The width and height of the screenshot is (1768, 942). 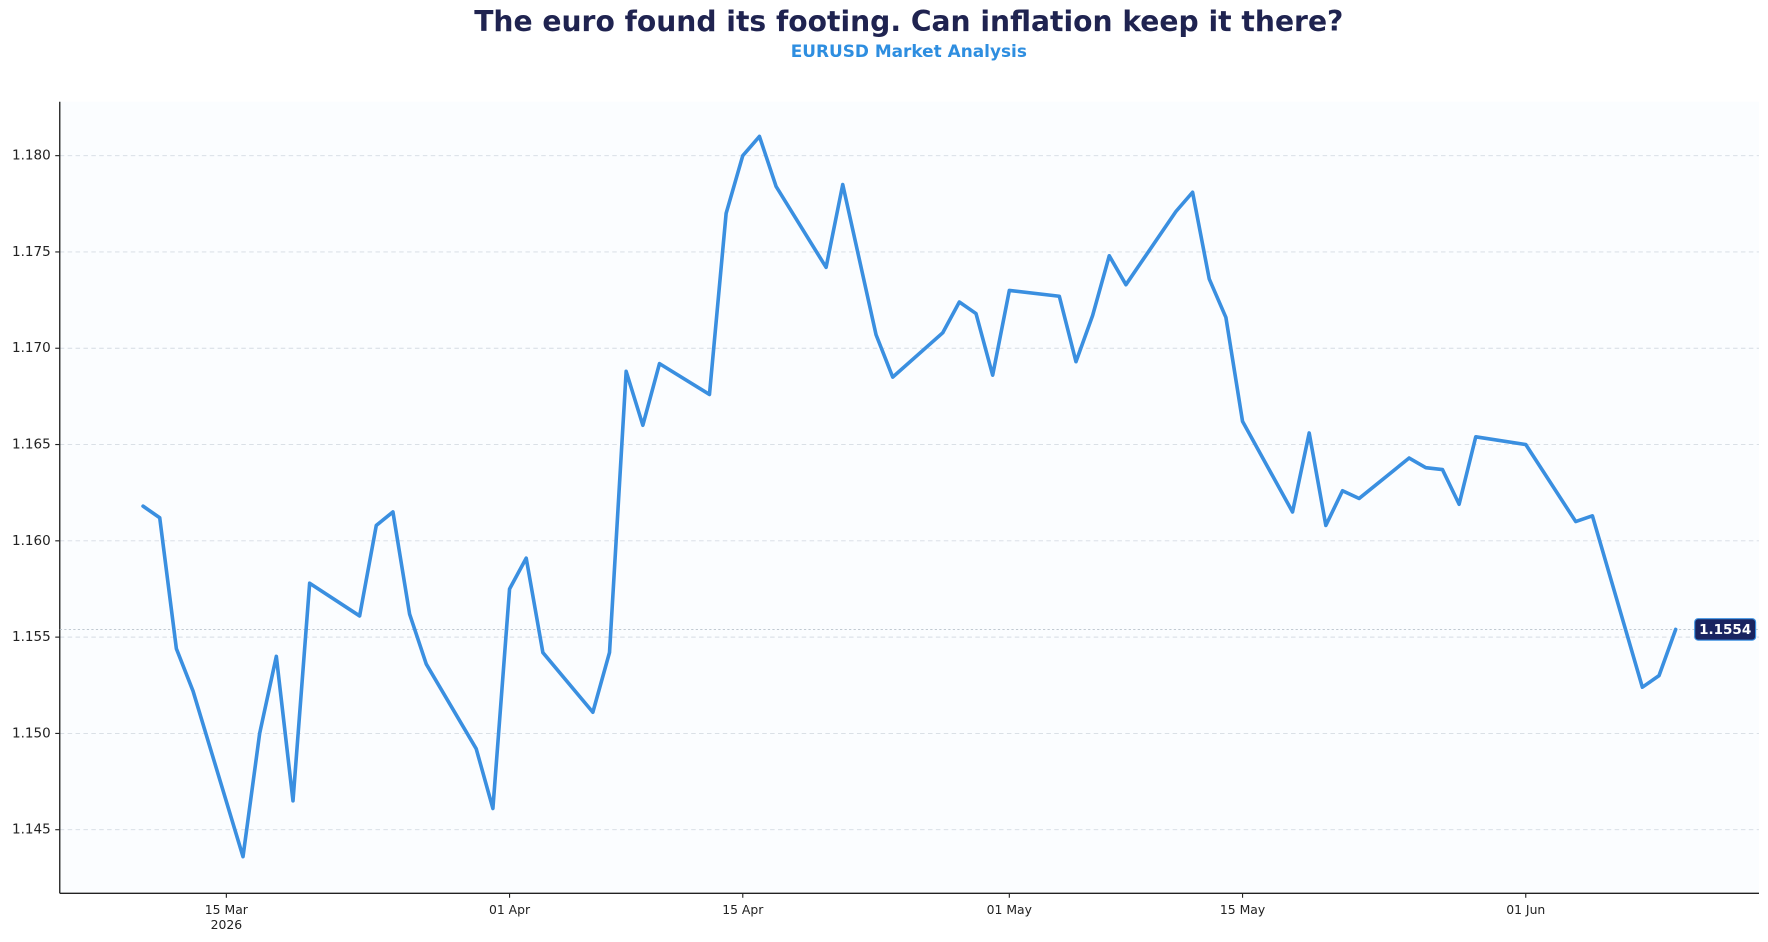 I want to click on y-tick-label: 1.145, so click(x=31, y=830).